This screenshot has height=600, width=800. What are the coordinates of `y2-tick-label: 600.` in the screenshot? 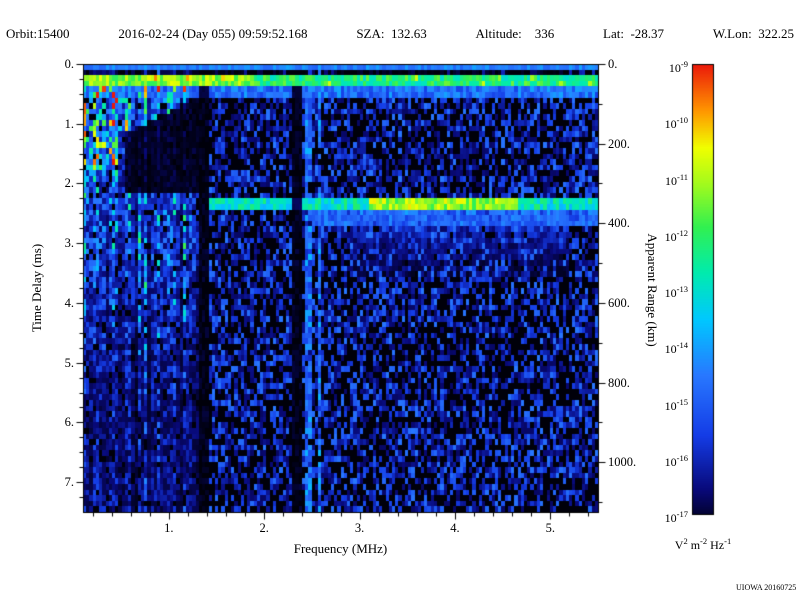 It's located at (619, 302).